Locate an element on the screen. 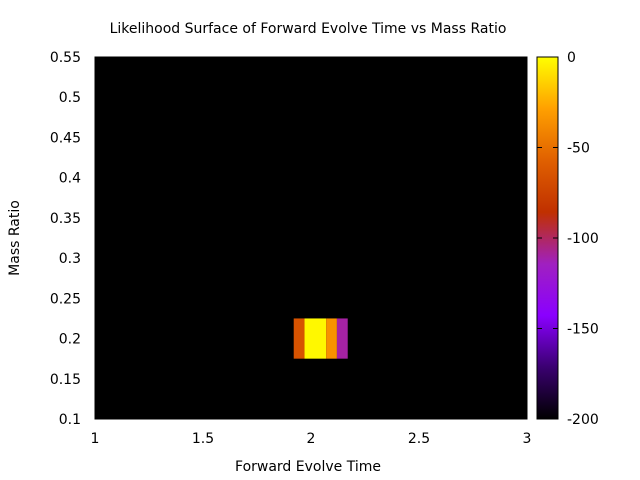  y-tick-label: 0.2 is located at coordinates (70, 340).